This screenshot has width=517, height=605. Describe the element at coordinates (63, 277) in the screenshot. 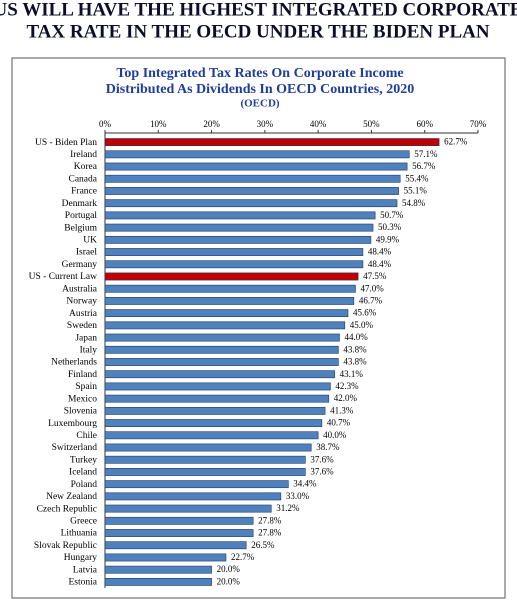

I see `category-label: US - Current Law` at that location.